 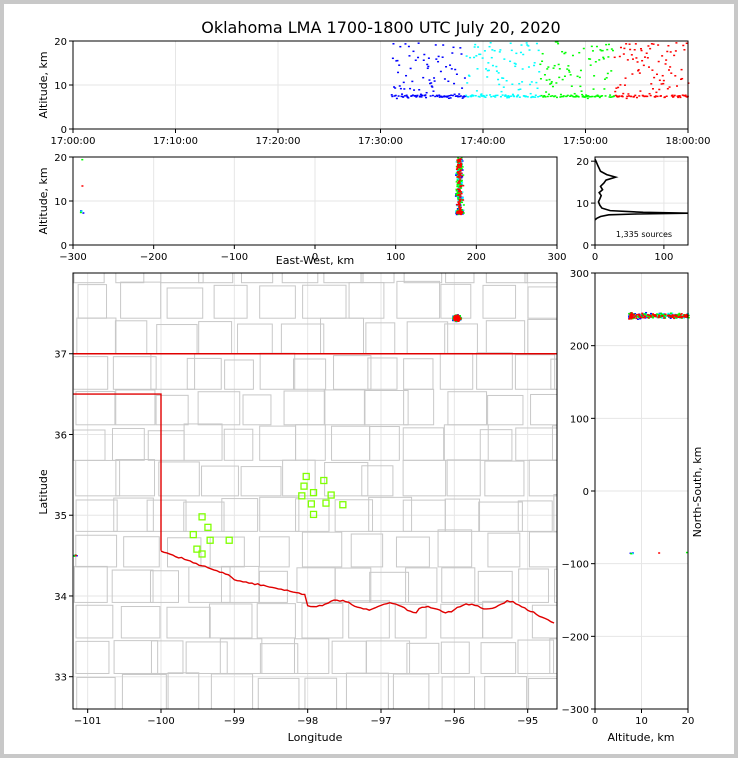 I want to click on time-ytick-label: 0, so click(x=64, y=130).